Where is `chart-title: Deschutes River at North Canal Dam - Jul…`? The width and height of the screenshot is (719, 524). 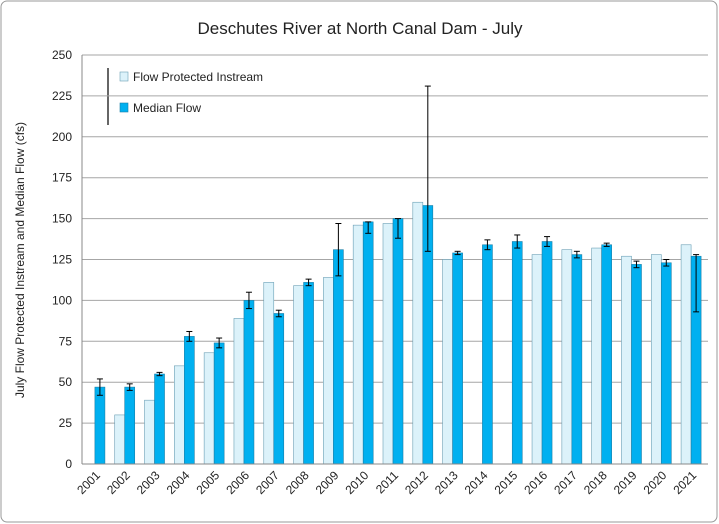
chart-title: Deschutes River at North Canal Dam - Jul… is located at coordinates (360, 28).